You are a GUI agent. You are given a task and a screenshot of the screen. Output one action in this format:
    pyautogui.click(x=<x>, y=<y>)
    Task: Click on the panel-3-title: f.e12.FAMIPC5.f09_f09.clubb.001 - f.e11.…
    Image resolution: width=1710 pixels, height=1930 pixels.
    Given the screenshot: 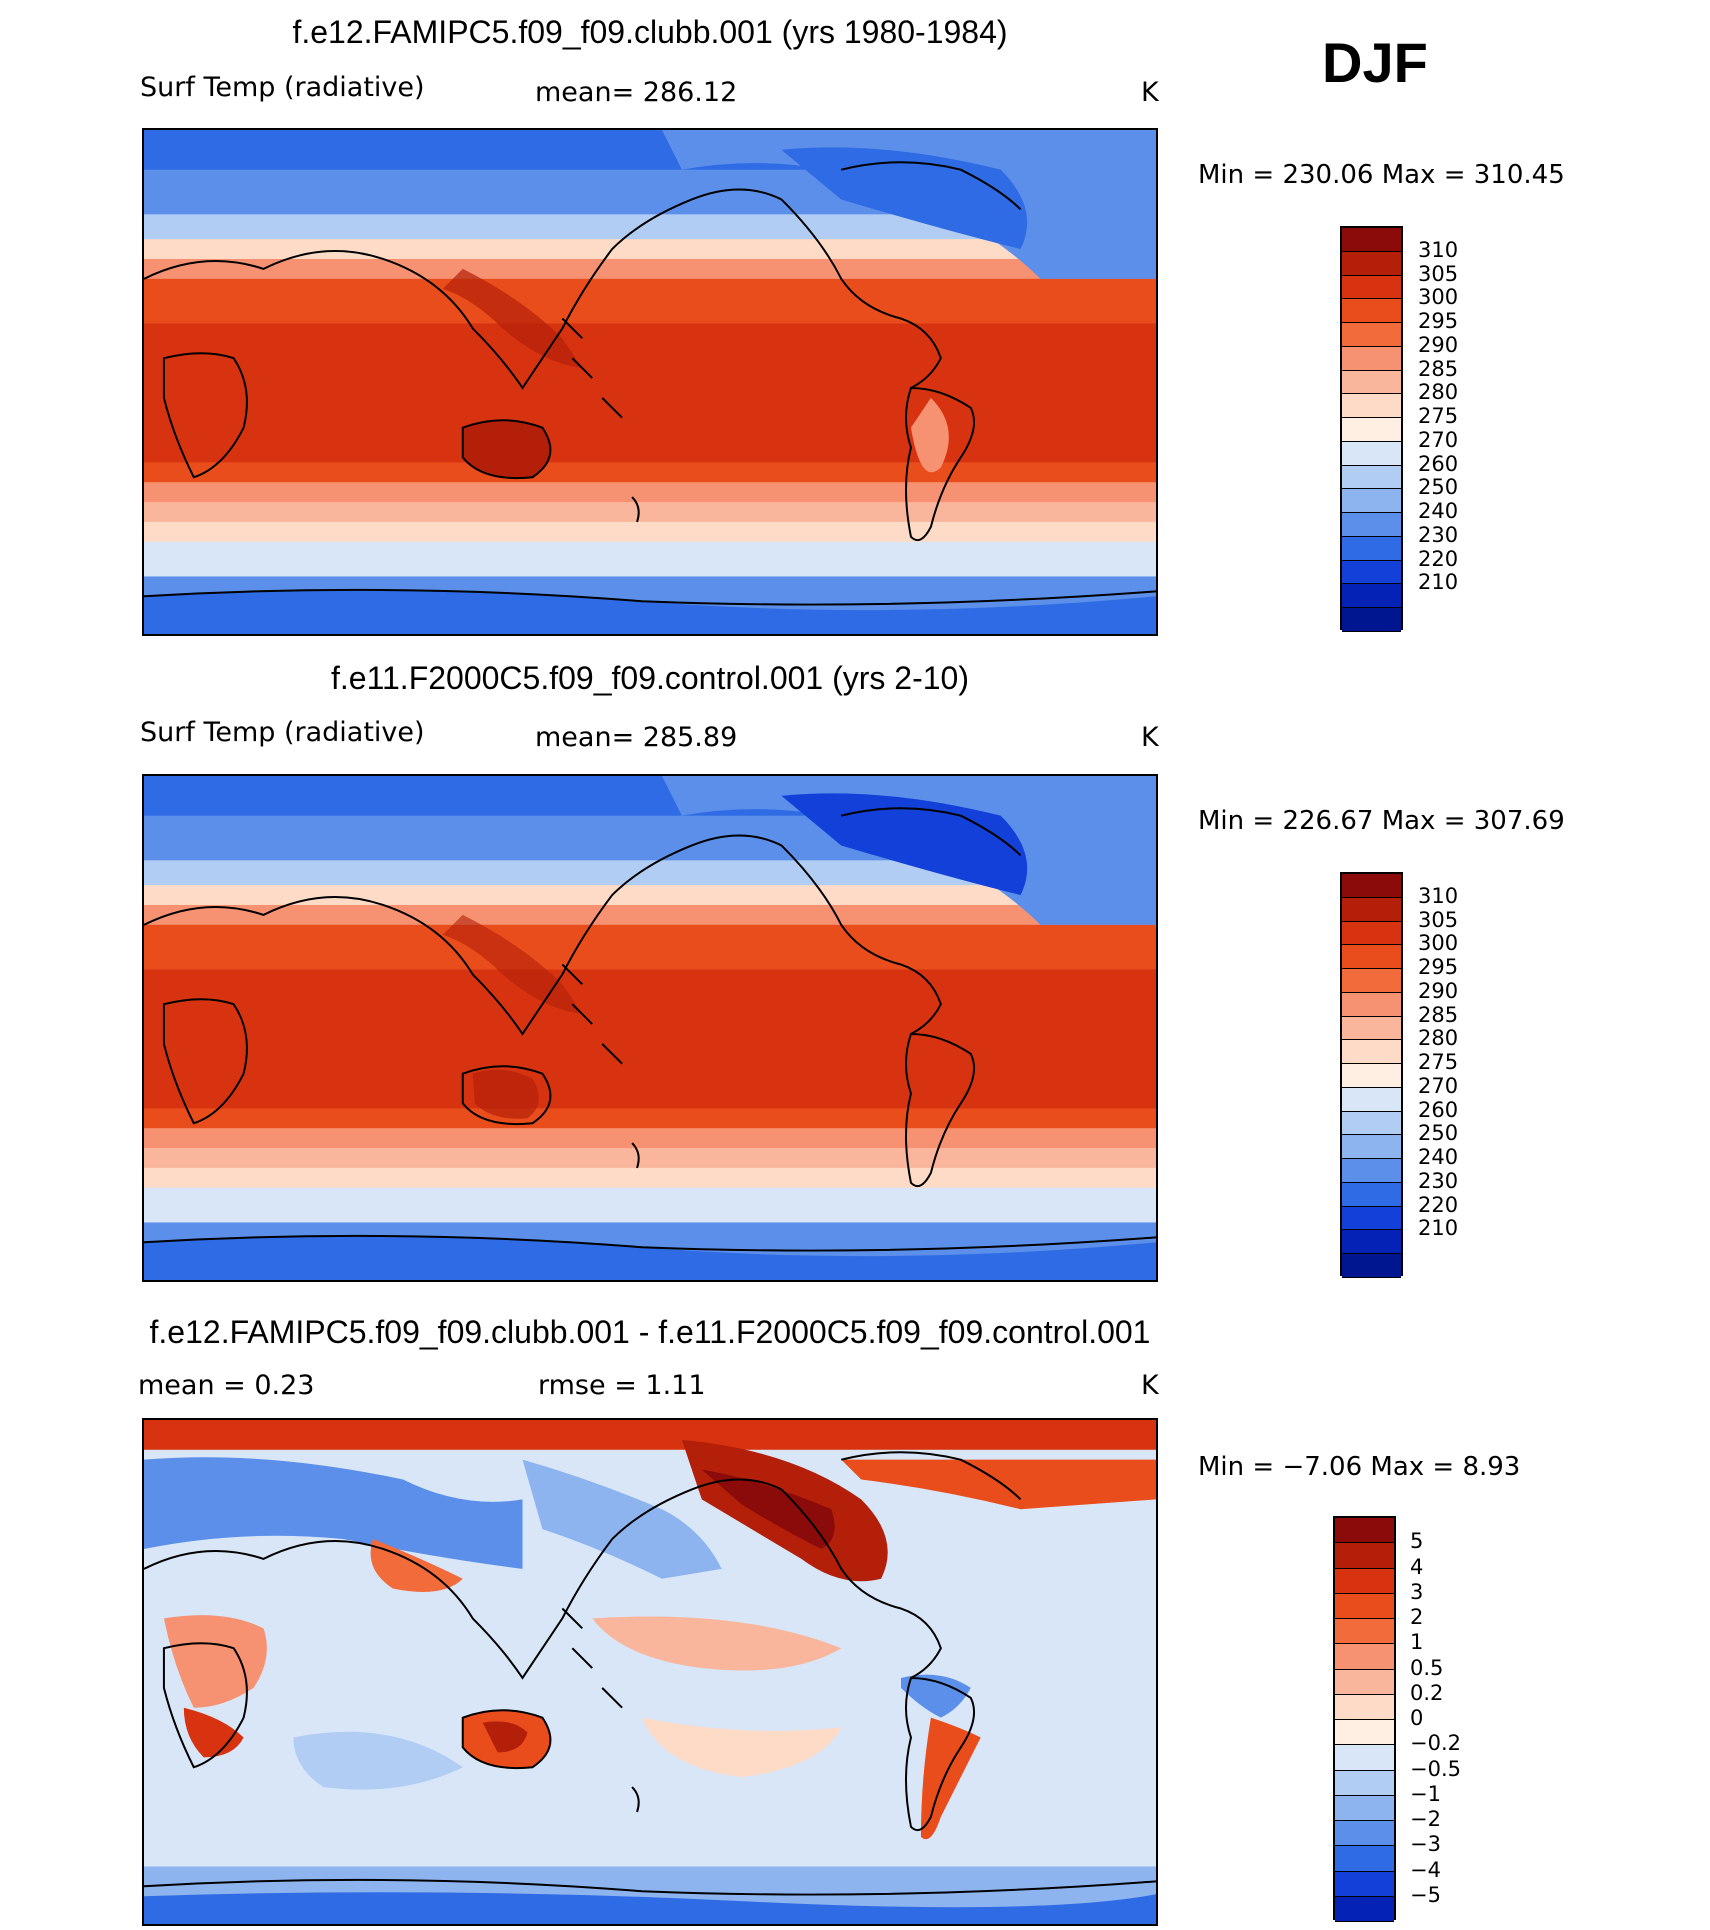 What is the action you would take?
    pyautogui.click(x=650, y=1332)
    